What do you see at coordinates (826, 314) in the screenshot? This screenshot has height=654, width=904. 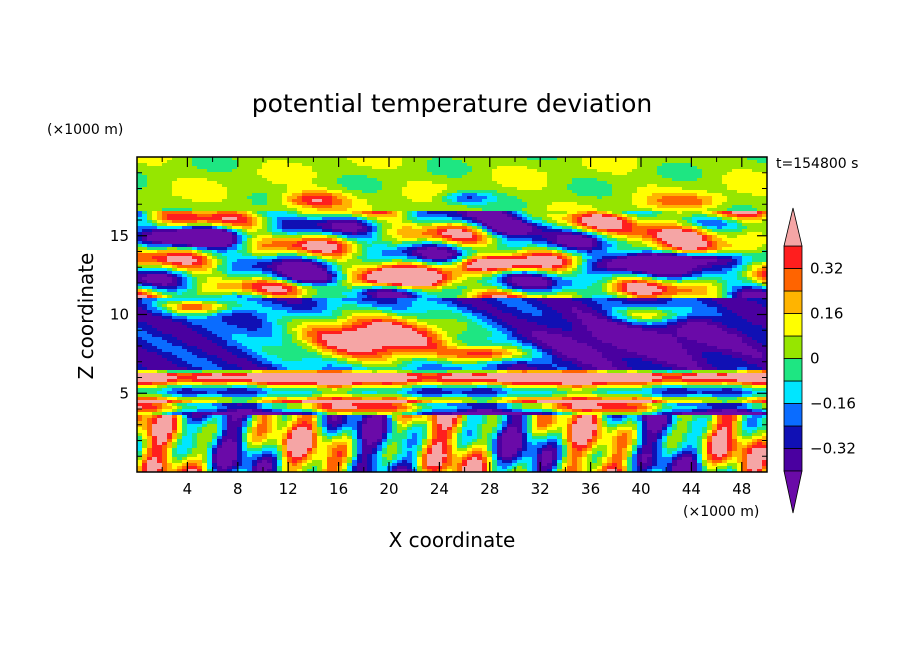 I see `colorbar-label: 0.16` at bounding box center [826, 314].